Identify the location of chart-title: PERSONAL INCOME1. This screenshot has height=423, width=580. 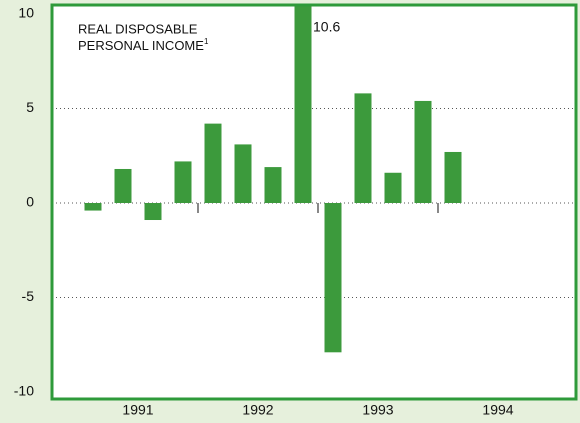
(143, 45).